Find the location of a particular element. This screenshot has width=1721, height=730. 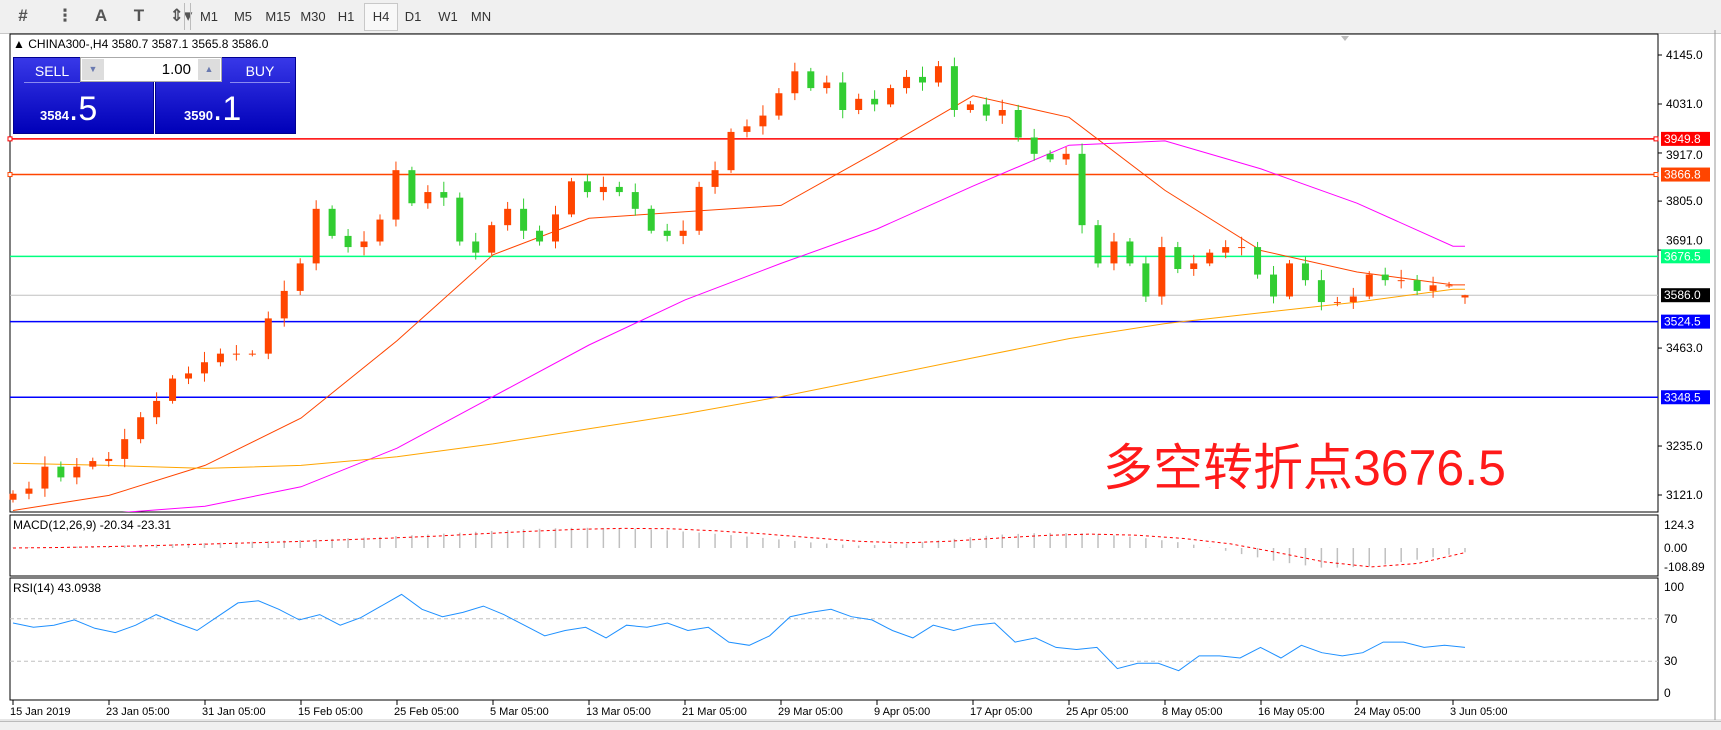

time-tick-label: 5 Mar 05:00 is located at coordinates (519, 712).